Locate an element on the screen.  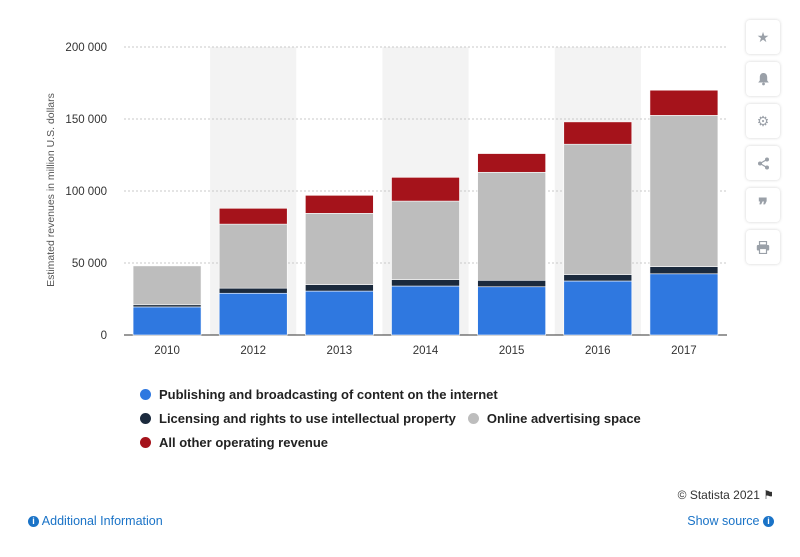
bar-segment-2014-s1 is located at coordinates (425, 283).